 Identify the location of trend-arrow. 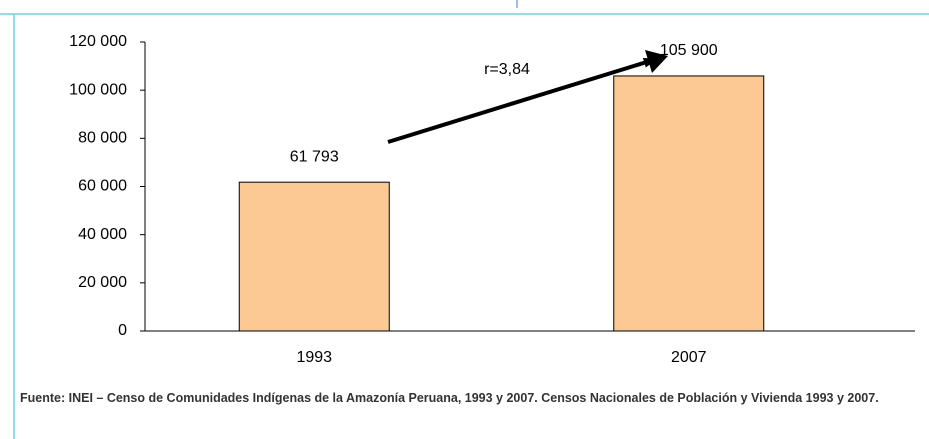
(518, 102).